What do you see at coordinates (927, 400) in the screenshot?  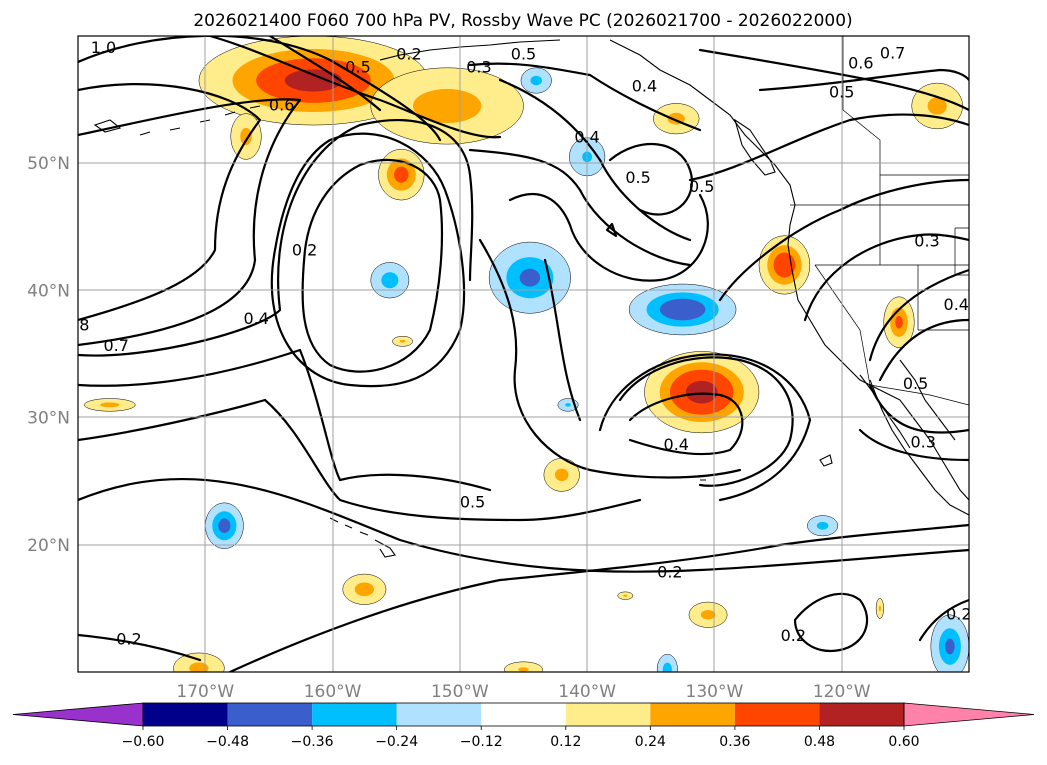 I see `coastline-gulf-of-california` at bounding box center [927, 400].